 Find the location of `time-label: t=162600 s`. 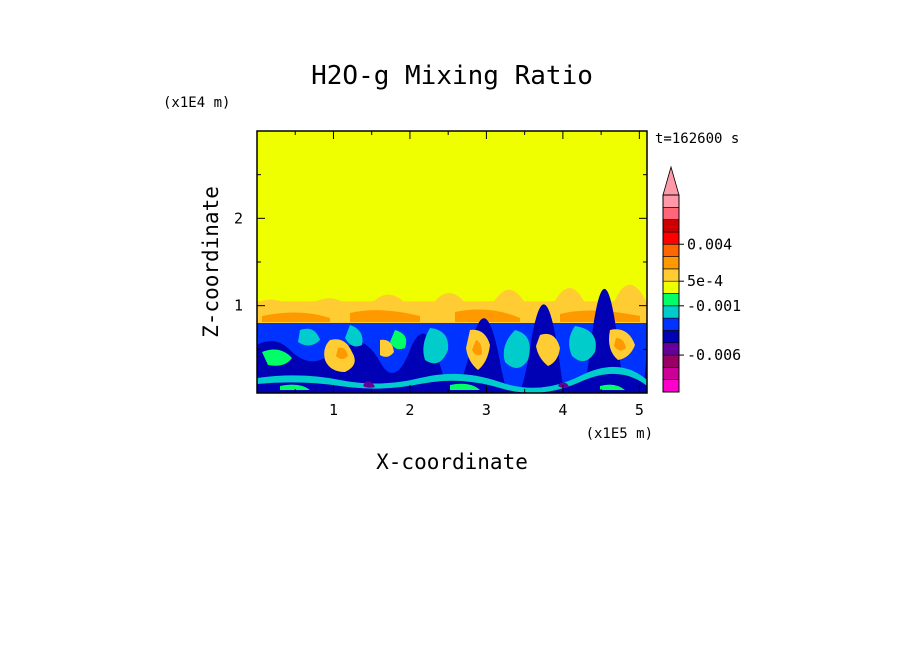

time-label: t=162600 s is located at coordinates (697, 139).